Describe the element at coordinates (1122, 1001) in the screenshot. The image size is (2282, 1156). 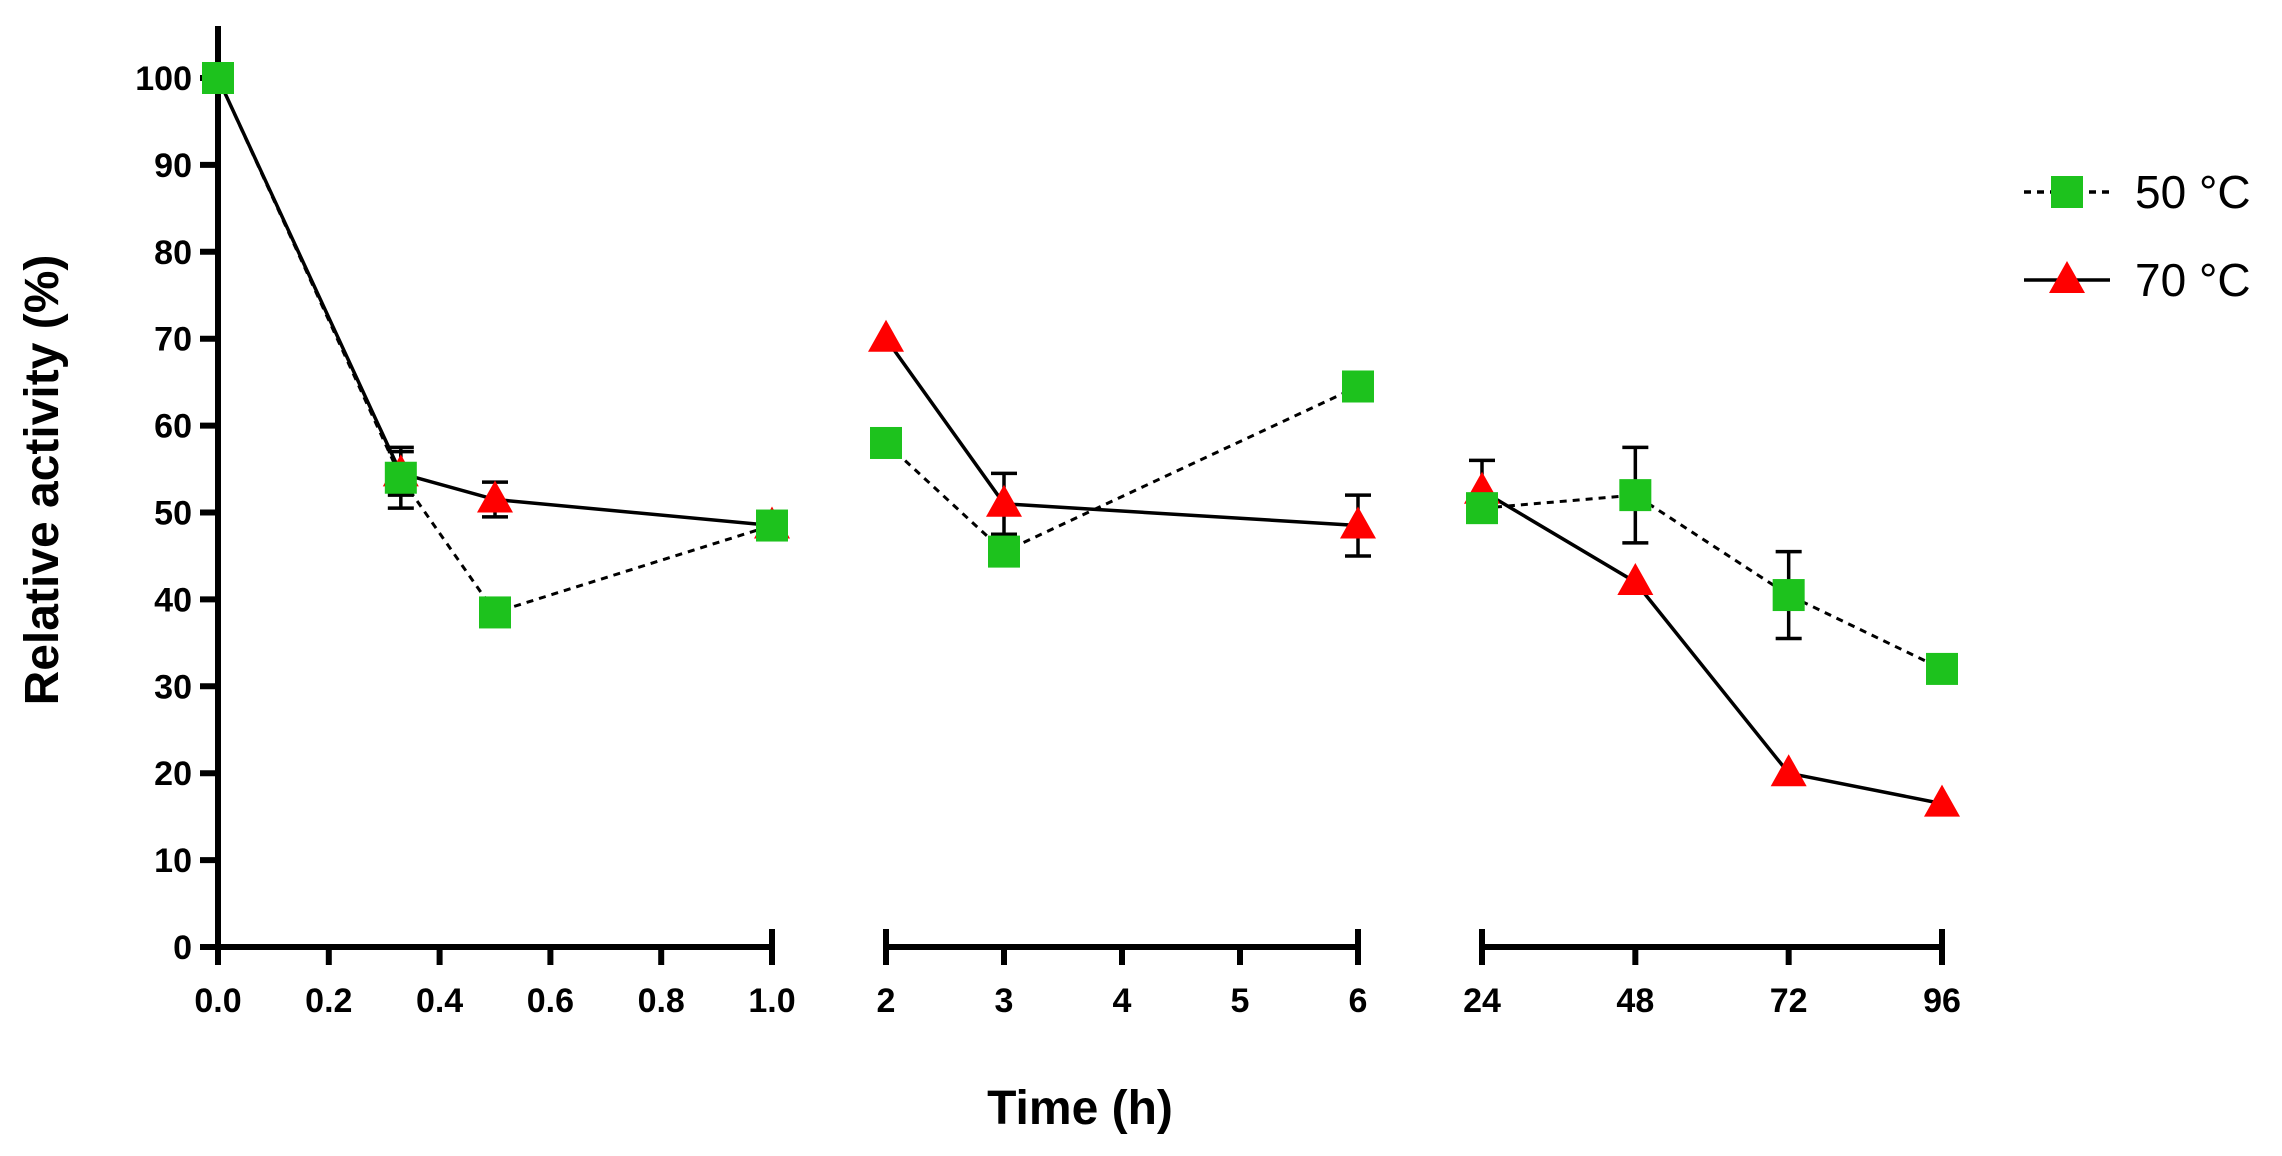
I see `x-tick-label: 4` at that location.